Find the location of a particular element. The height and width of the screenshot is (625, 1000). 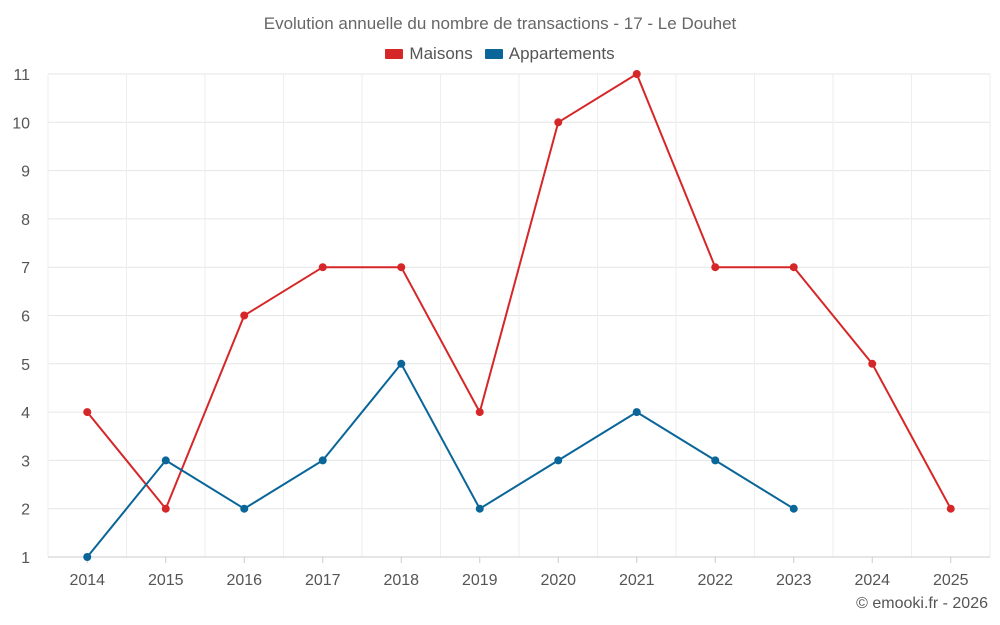

point-maisons-2017 is located at coordinates (322, 267).